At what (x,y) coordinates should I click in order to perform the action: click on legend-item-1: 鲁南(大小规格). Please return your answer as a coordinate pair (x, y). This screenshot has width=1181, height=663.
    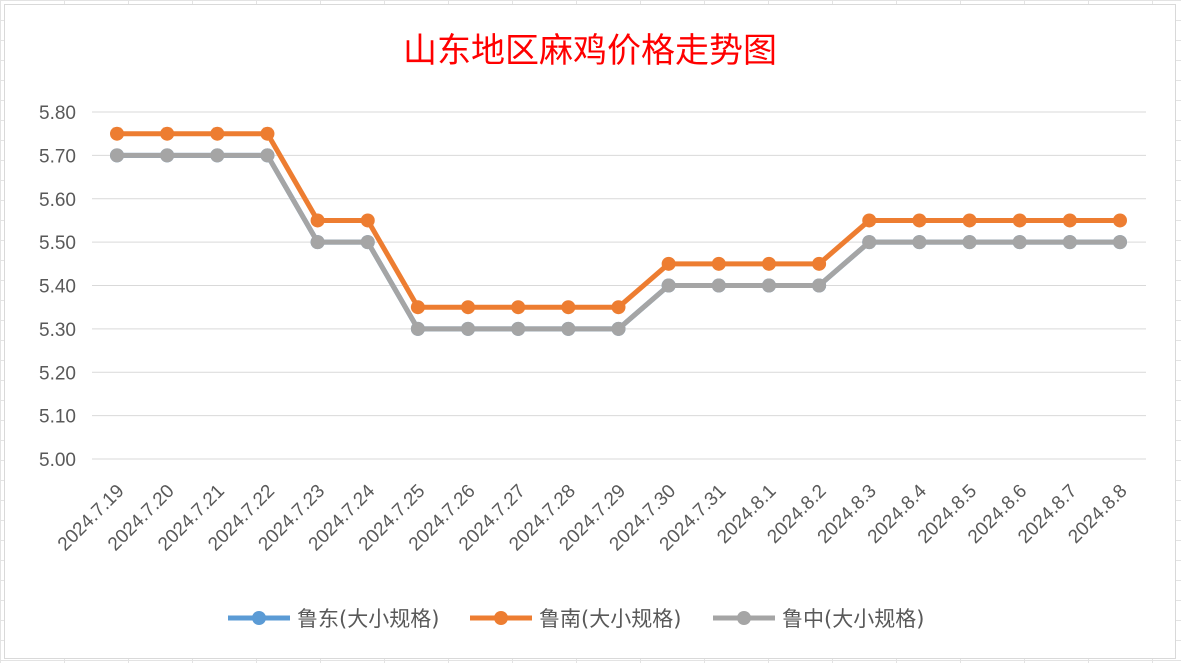
    Looking at the image, I should click on (575, 619).